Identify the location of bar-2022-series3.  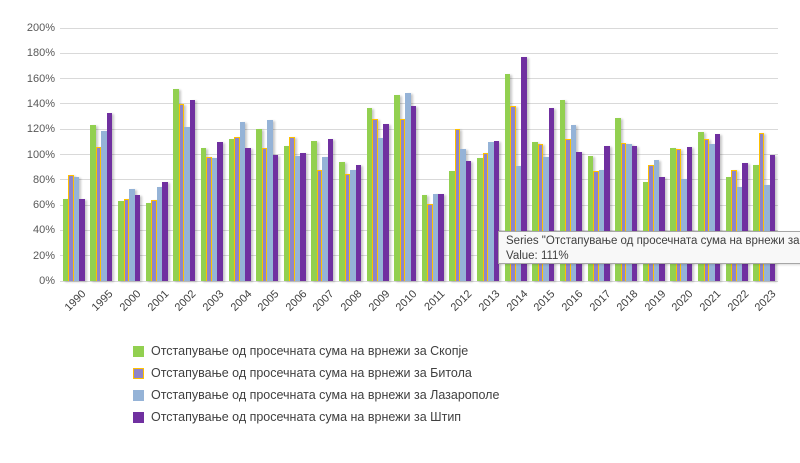
(745, 222).